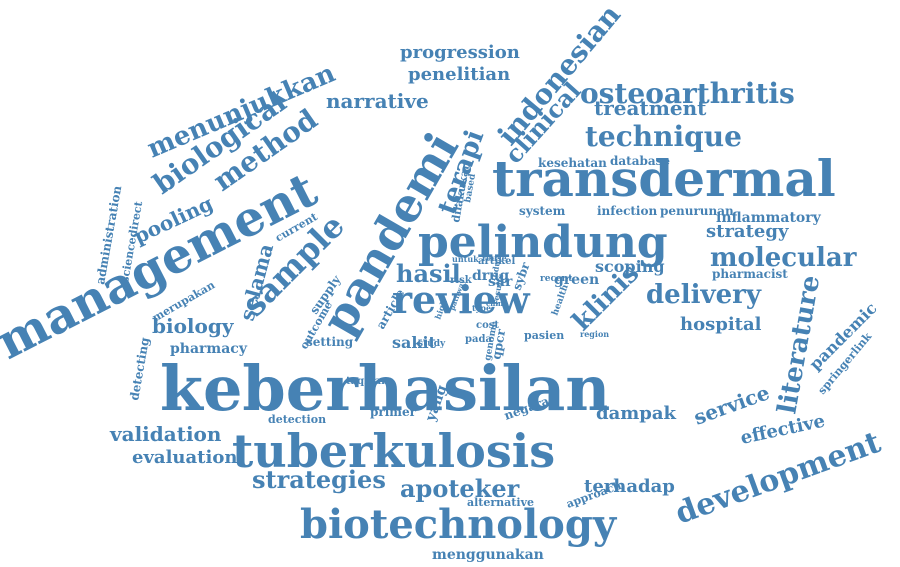 This screenshot has height=567, width=900. I want to click on cloud-word-pada: pada, so click(478, 339).